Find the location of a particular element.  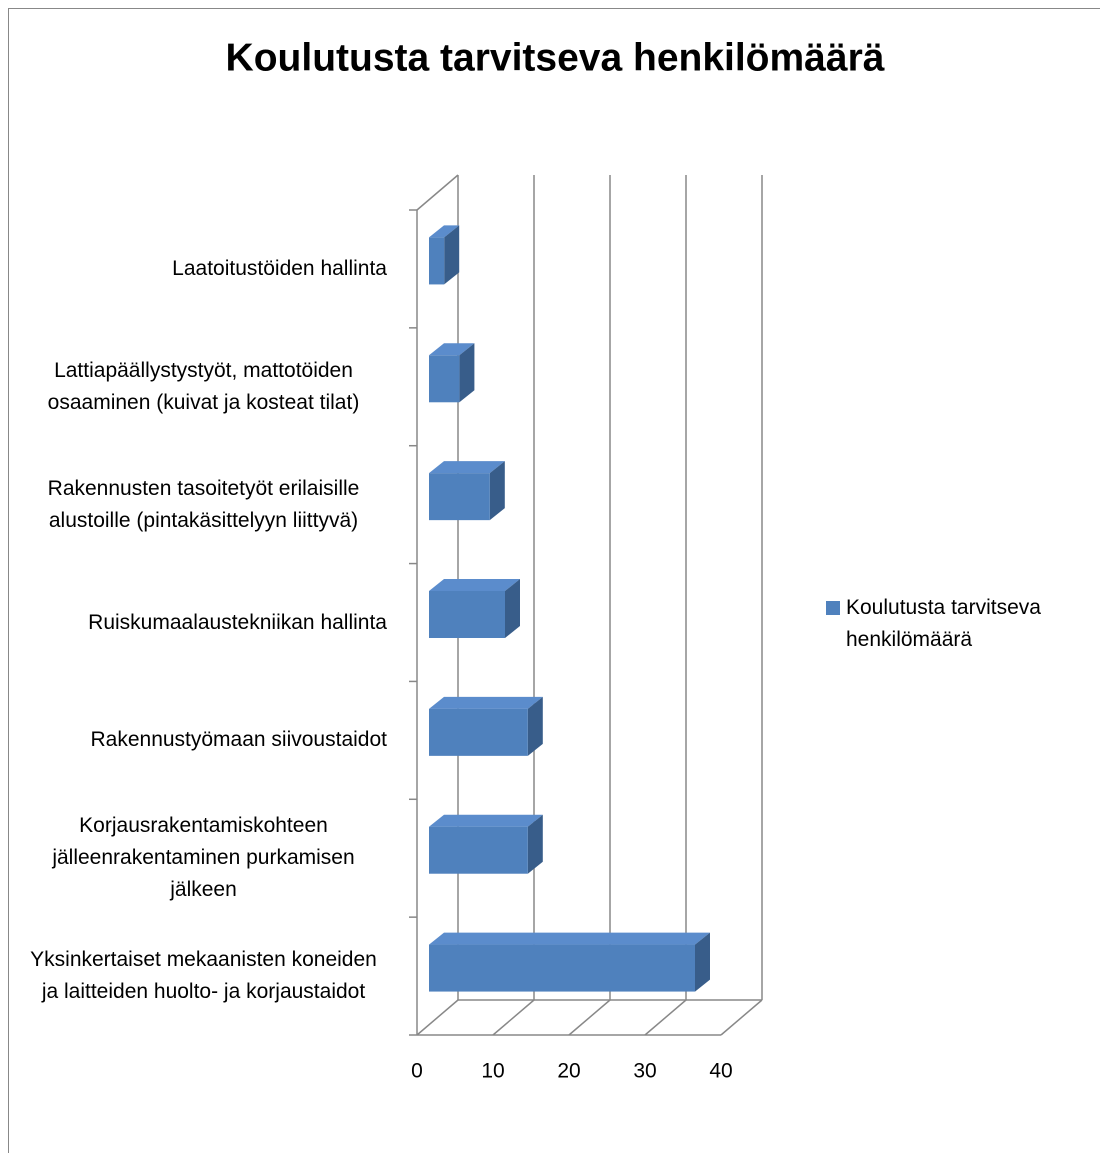

left-wall-top is located at coordinates (437, 192).